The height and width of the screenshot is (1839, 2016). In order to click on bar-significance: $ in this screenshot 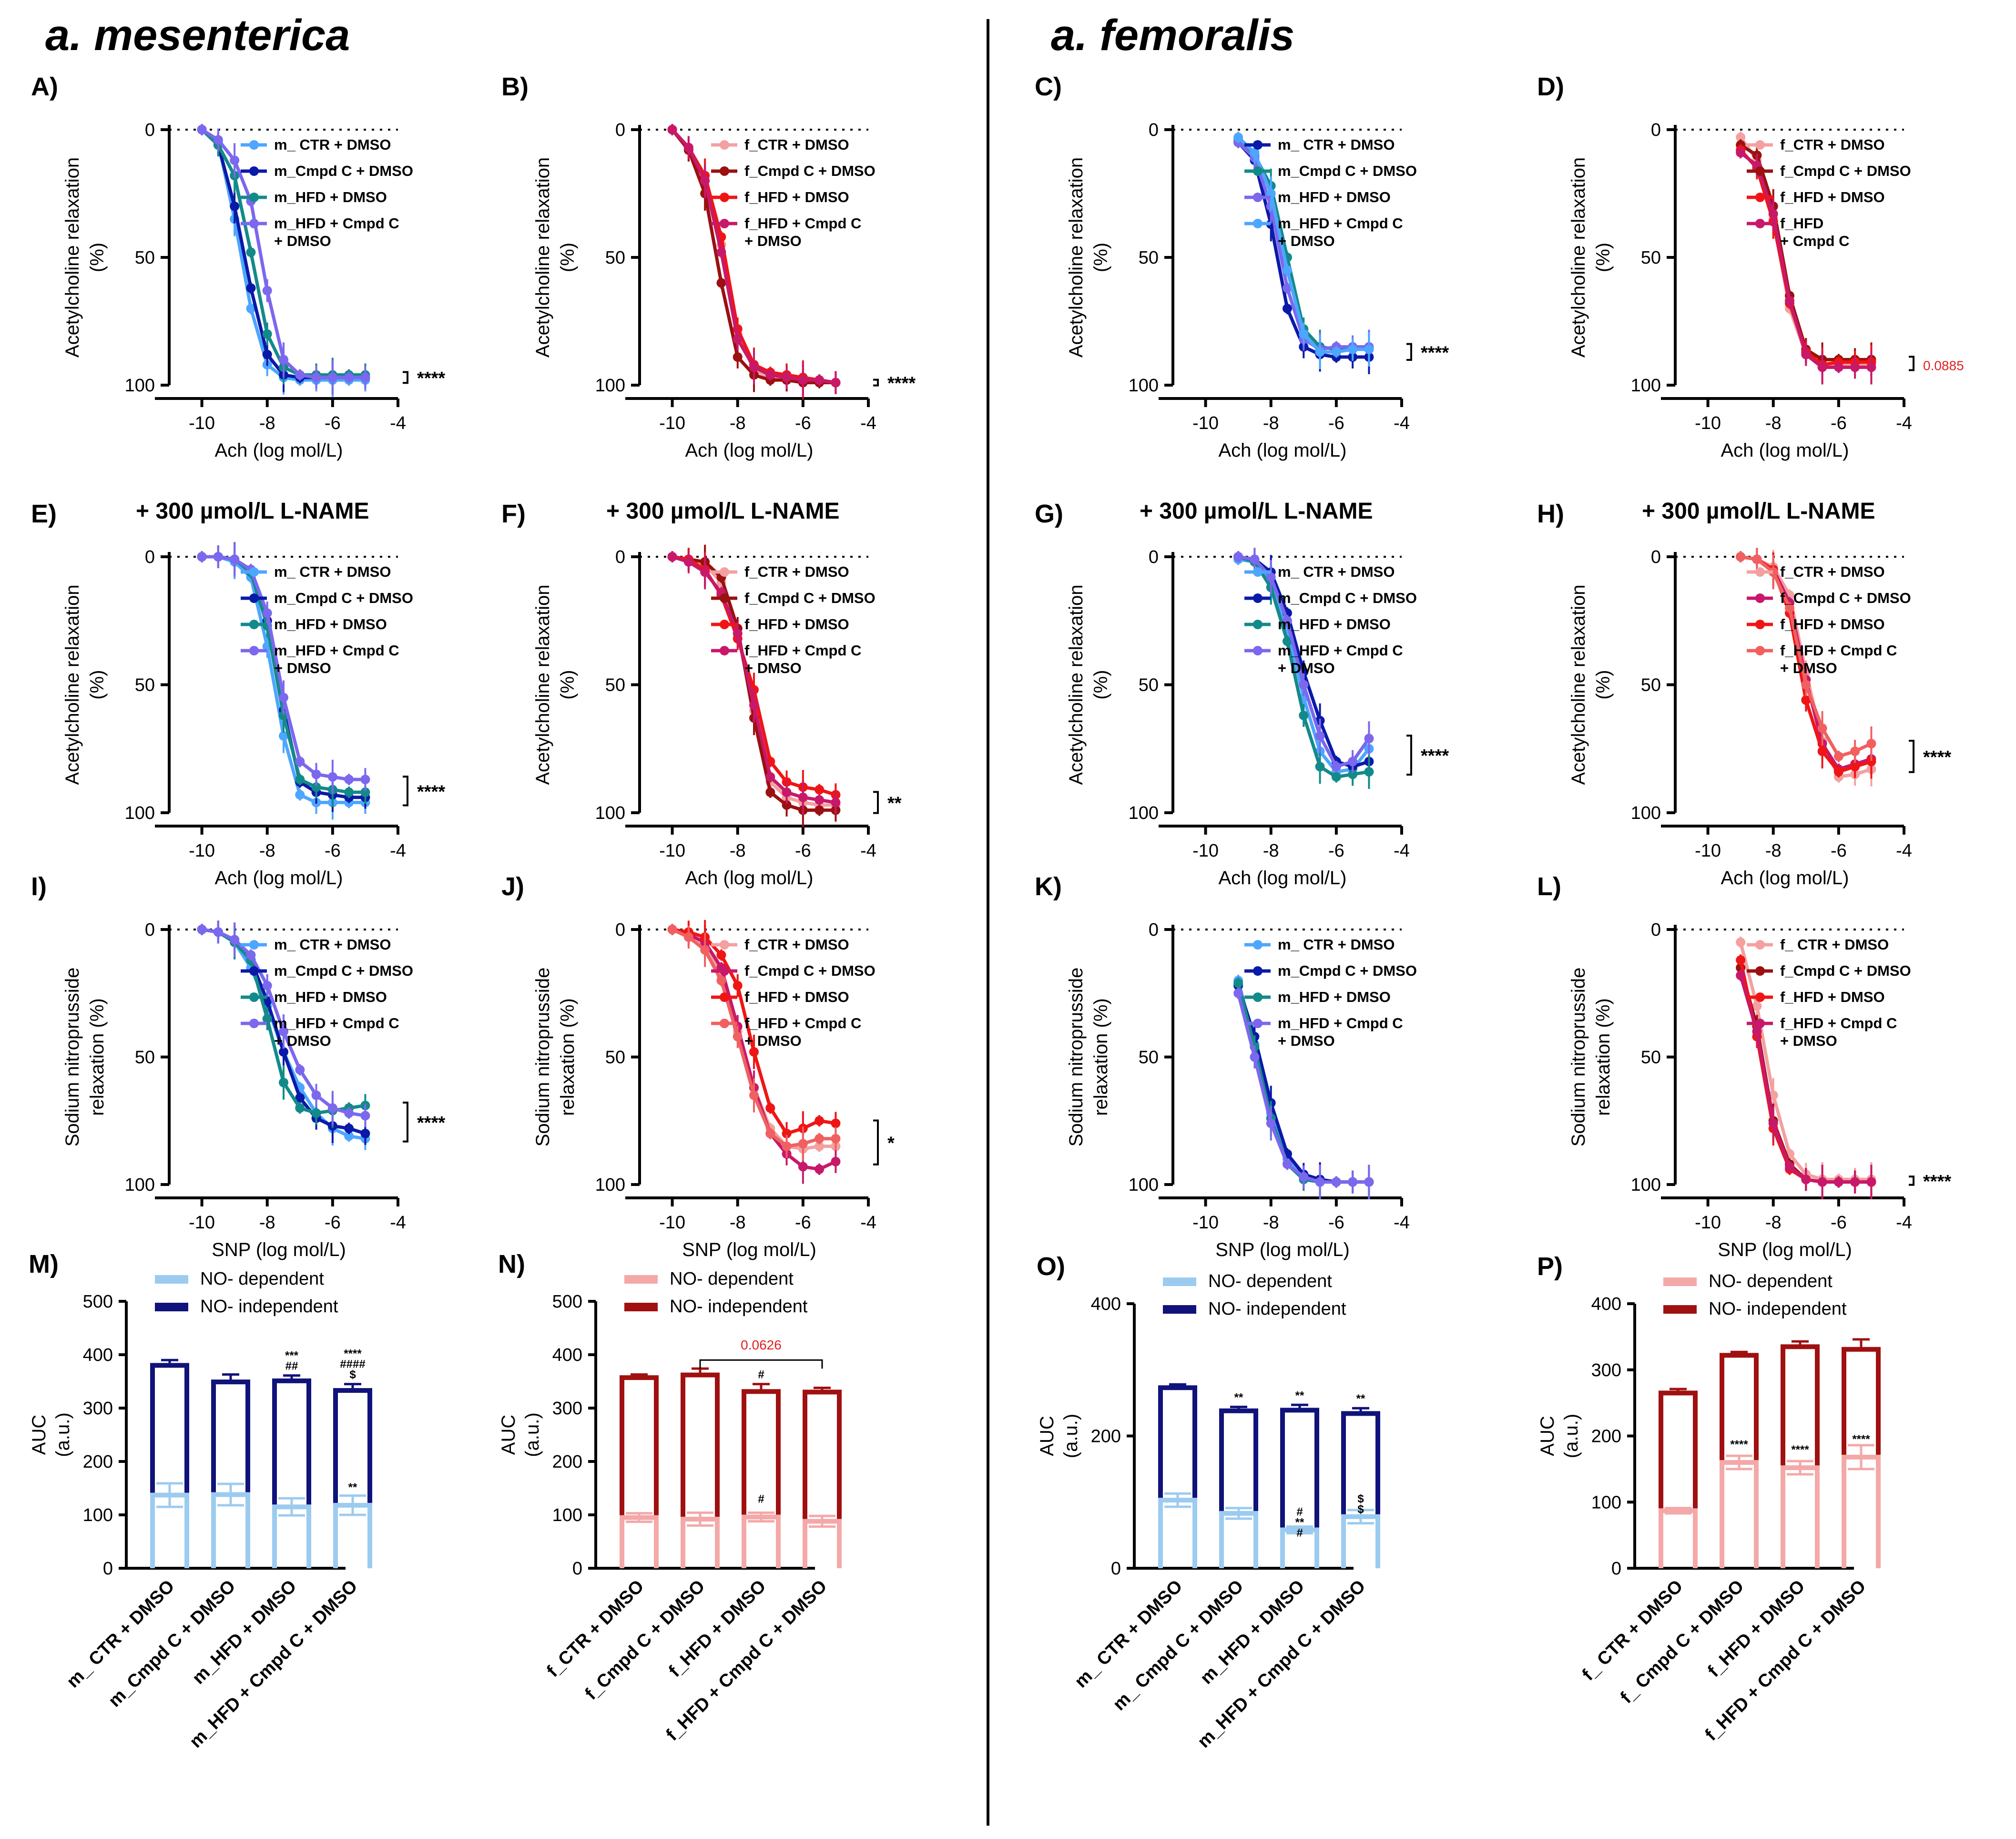, I will do `click(352, 1375)`.